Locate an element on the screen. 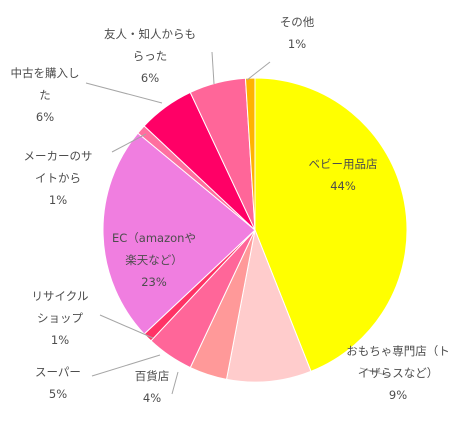 This screenshot has height=435, width=468. slice-label-9: 友人・知人からもらった 6% is located at coordinates (150, 56).